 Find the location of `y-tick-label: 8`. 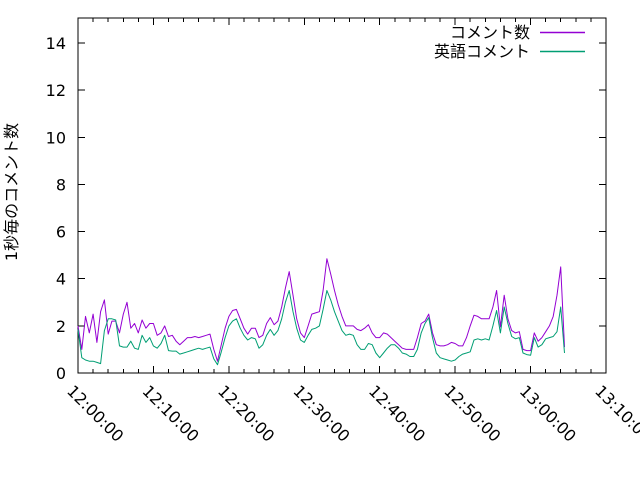

y-tick-label: 8 is located at coordinates (61, 184).